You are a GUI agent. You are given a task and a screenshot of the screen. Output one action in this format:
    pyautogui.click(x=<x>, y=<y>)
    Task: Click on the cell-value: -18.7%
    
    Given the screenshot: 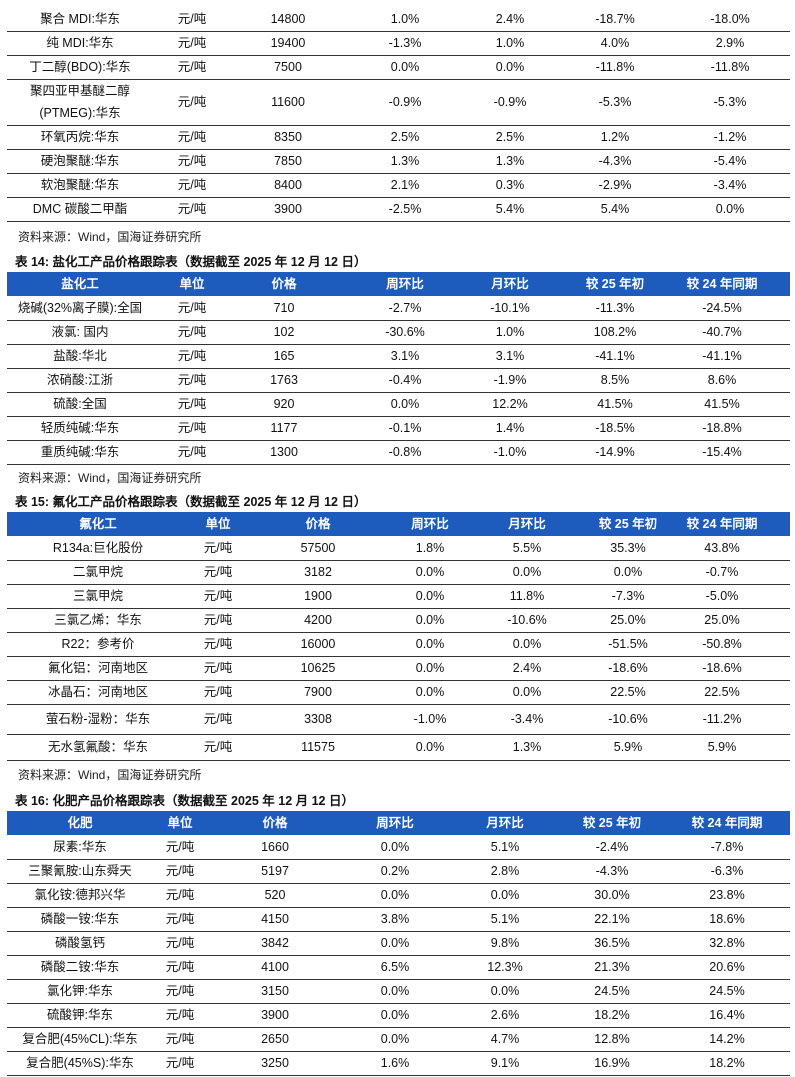 What is the action you would take?
    pyautogui.click(x=615, y=19)
    